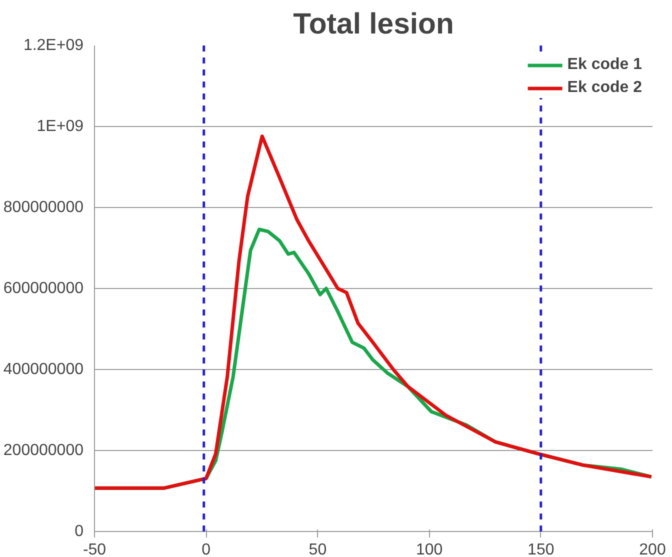 The height and width of the screenshot is (557, 672). Describe the element at coordinates (317, 549) in the screenshot. I see `x-tick-label: 50` at that location.